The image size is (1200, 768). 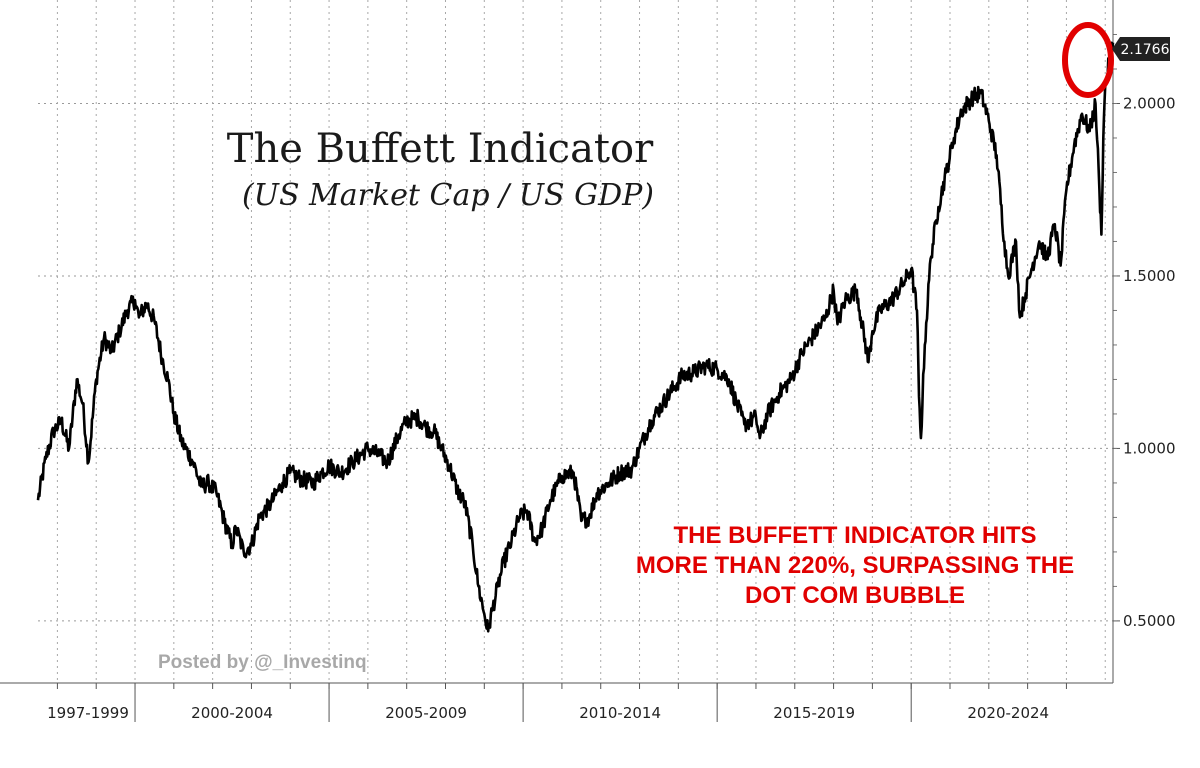 I want to click on chart-title: The Buffett Indicator, so click(x=440, y=149).